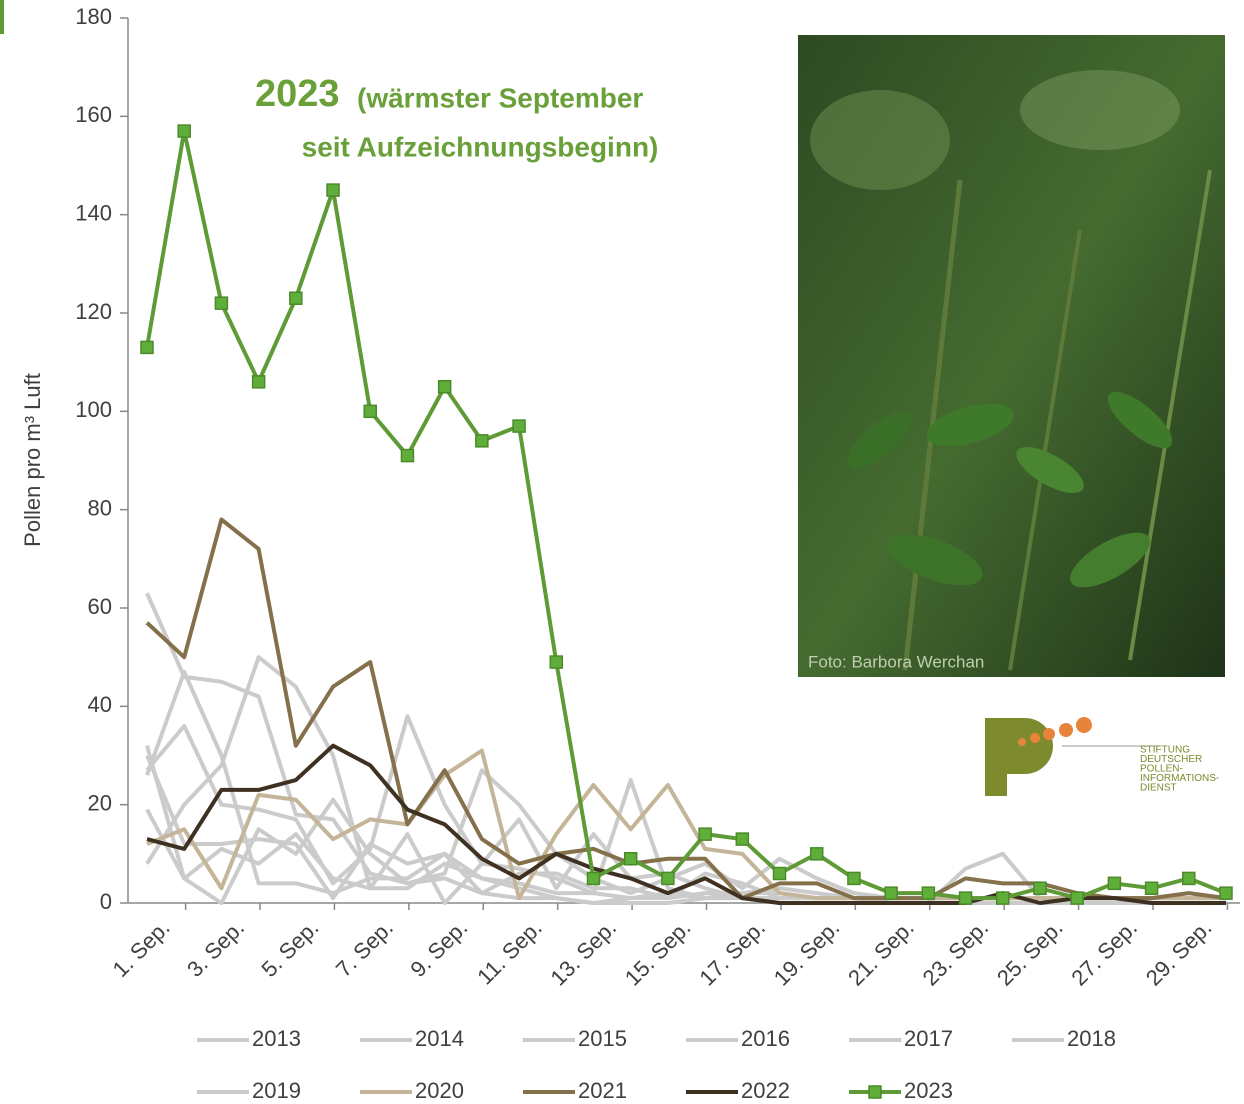  What do you see at coordinates (1161, 769) in the screenshot?
I see `logo-text: POLLEN-` at bounding box center [1161, 769].